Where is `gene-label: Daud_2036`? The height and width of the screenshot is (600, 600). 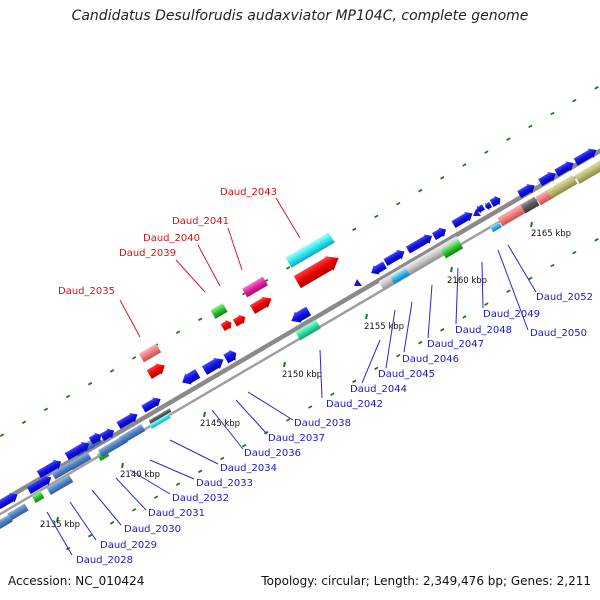 gene-label: Daud_2036 is located at coordinates (272, 453).